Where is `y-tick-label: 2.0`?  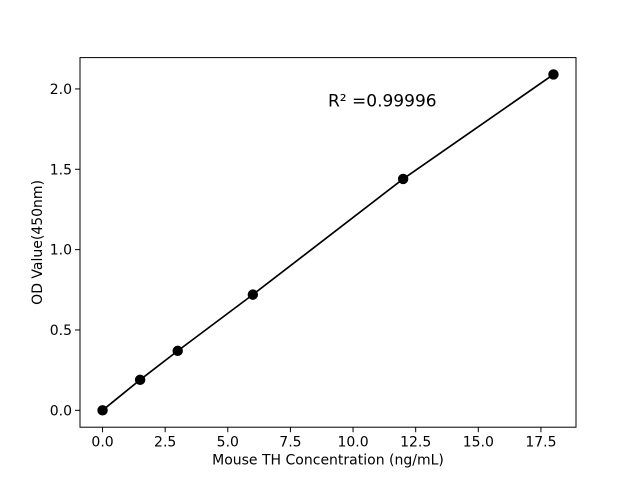 y-tick-label: 2.0 is located at coordinates (61, 90).